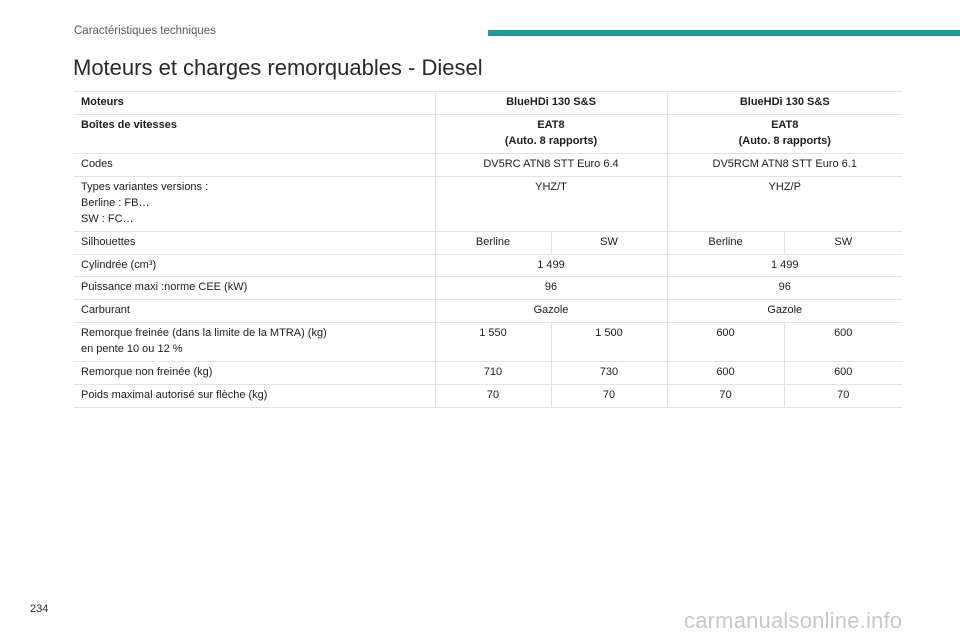  I want to click on cylinder-col1: 1 499, so click(551, 266).